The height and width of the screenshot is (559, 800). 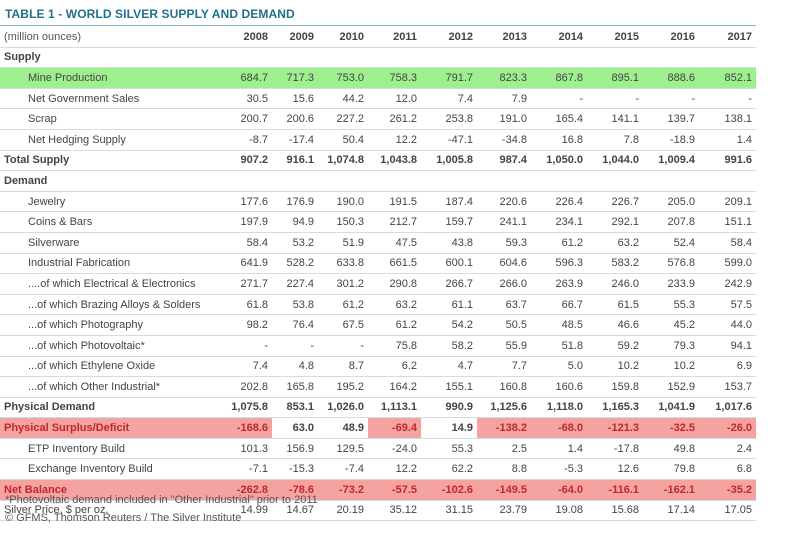 I want to click on value-cell: 604.6, so click(x=504, y=264).